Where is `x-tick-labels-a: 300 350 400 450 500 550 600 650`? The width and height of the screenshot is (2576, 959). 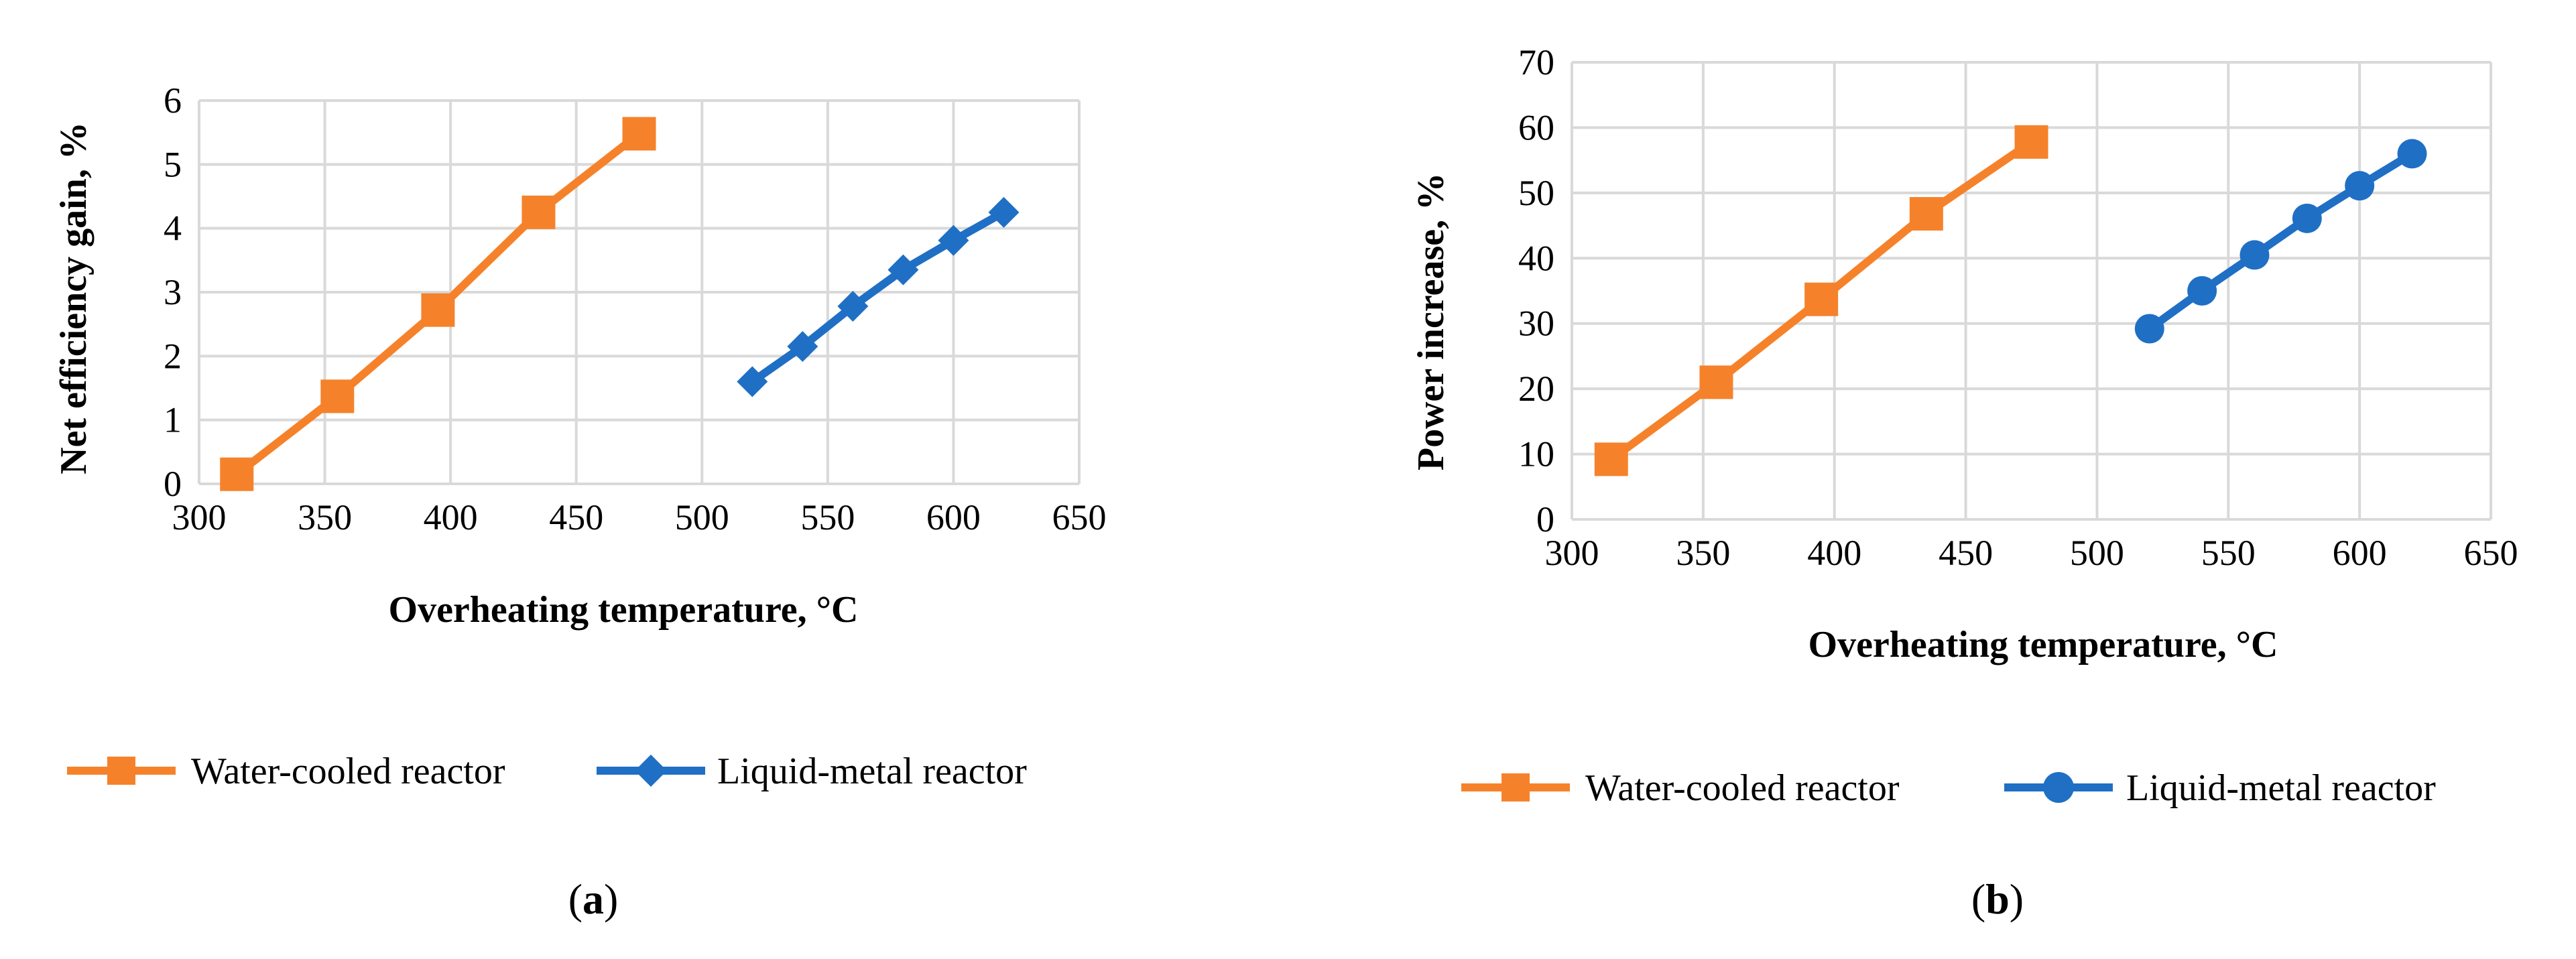 x-tick-labels-a: 300 350 400 450 500 550 600 650 is located at coordinates (640, 517).